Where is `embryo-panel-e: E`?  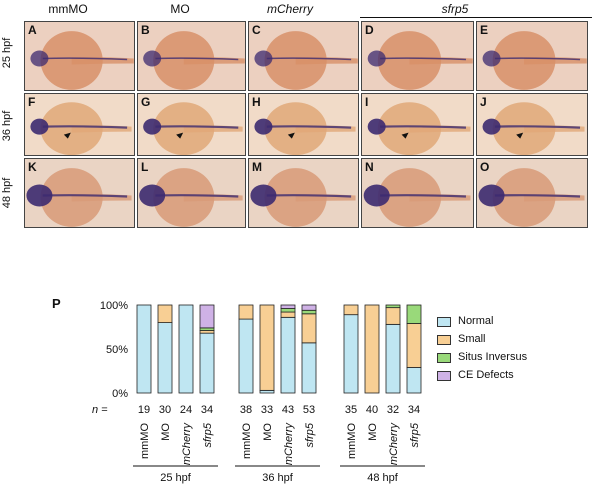
embryo-panel-e: E is located at coordinates (532, 56).